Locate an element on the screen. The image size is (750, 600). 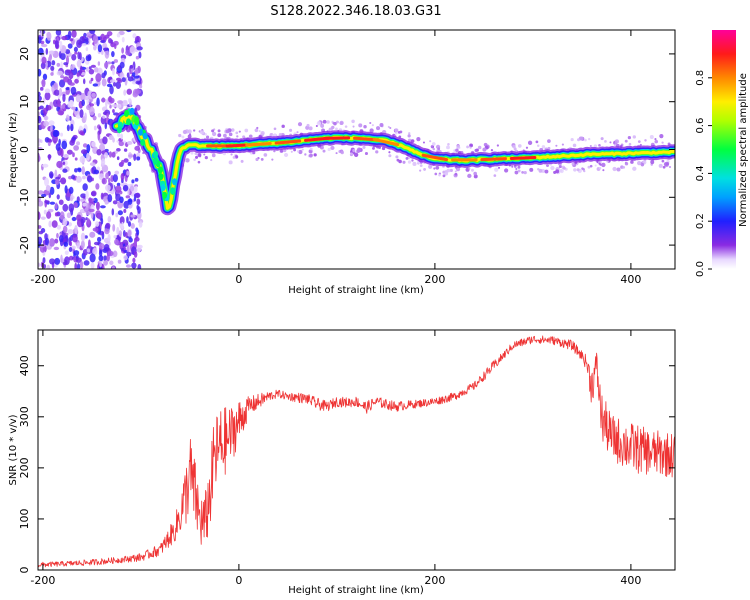
spectrogram-ridge-blob is located at coordinates (145, 136).